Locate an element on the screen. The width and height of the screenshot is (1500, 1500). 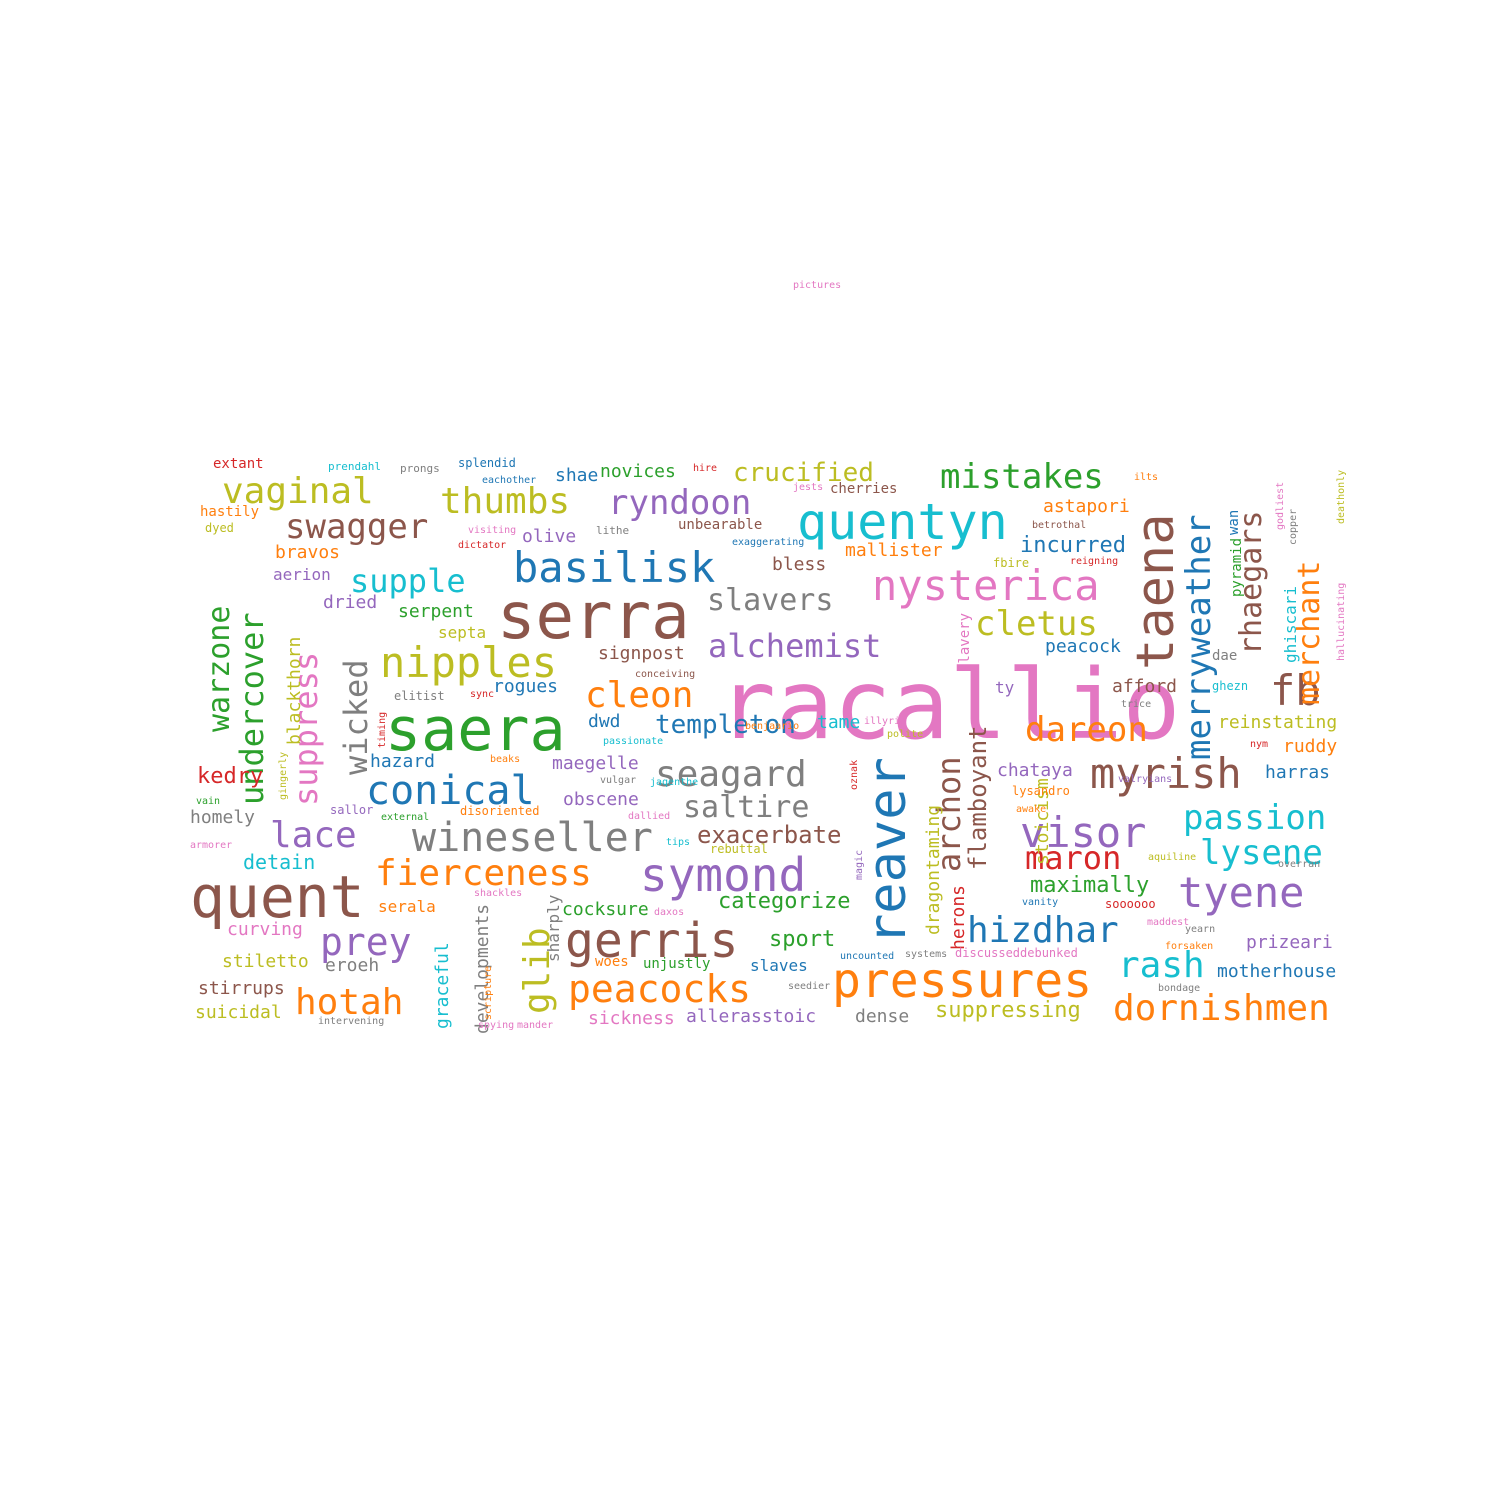
word-serra: serra is located at coordinates (593, 617).